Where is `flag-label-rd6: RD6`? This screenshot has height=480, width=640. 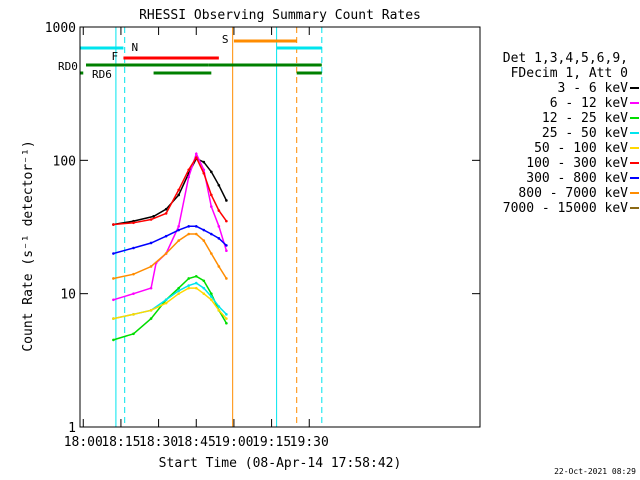
flag-label-rd6: RD6 is located at coordinates (102, 74).